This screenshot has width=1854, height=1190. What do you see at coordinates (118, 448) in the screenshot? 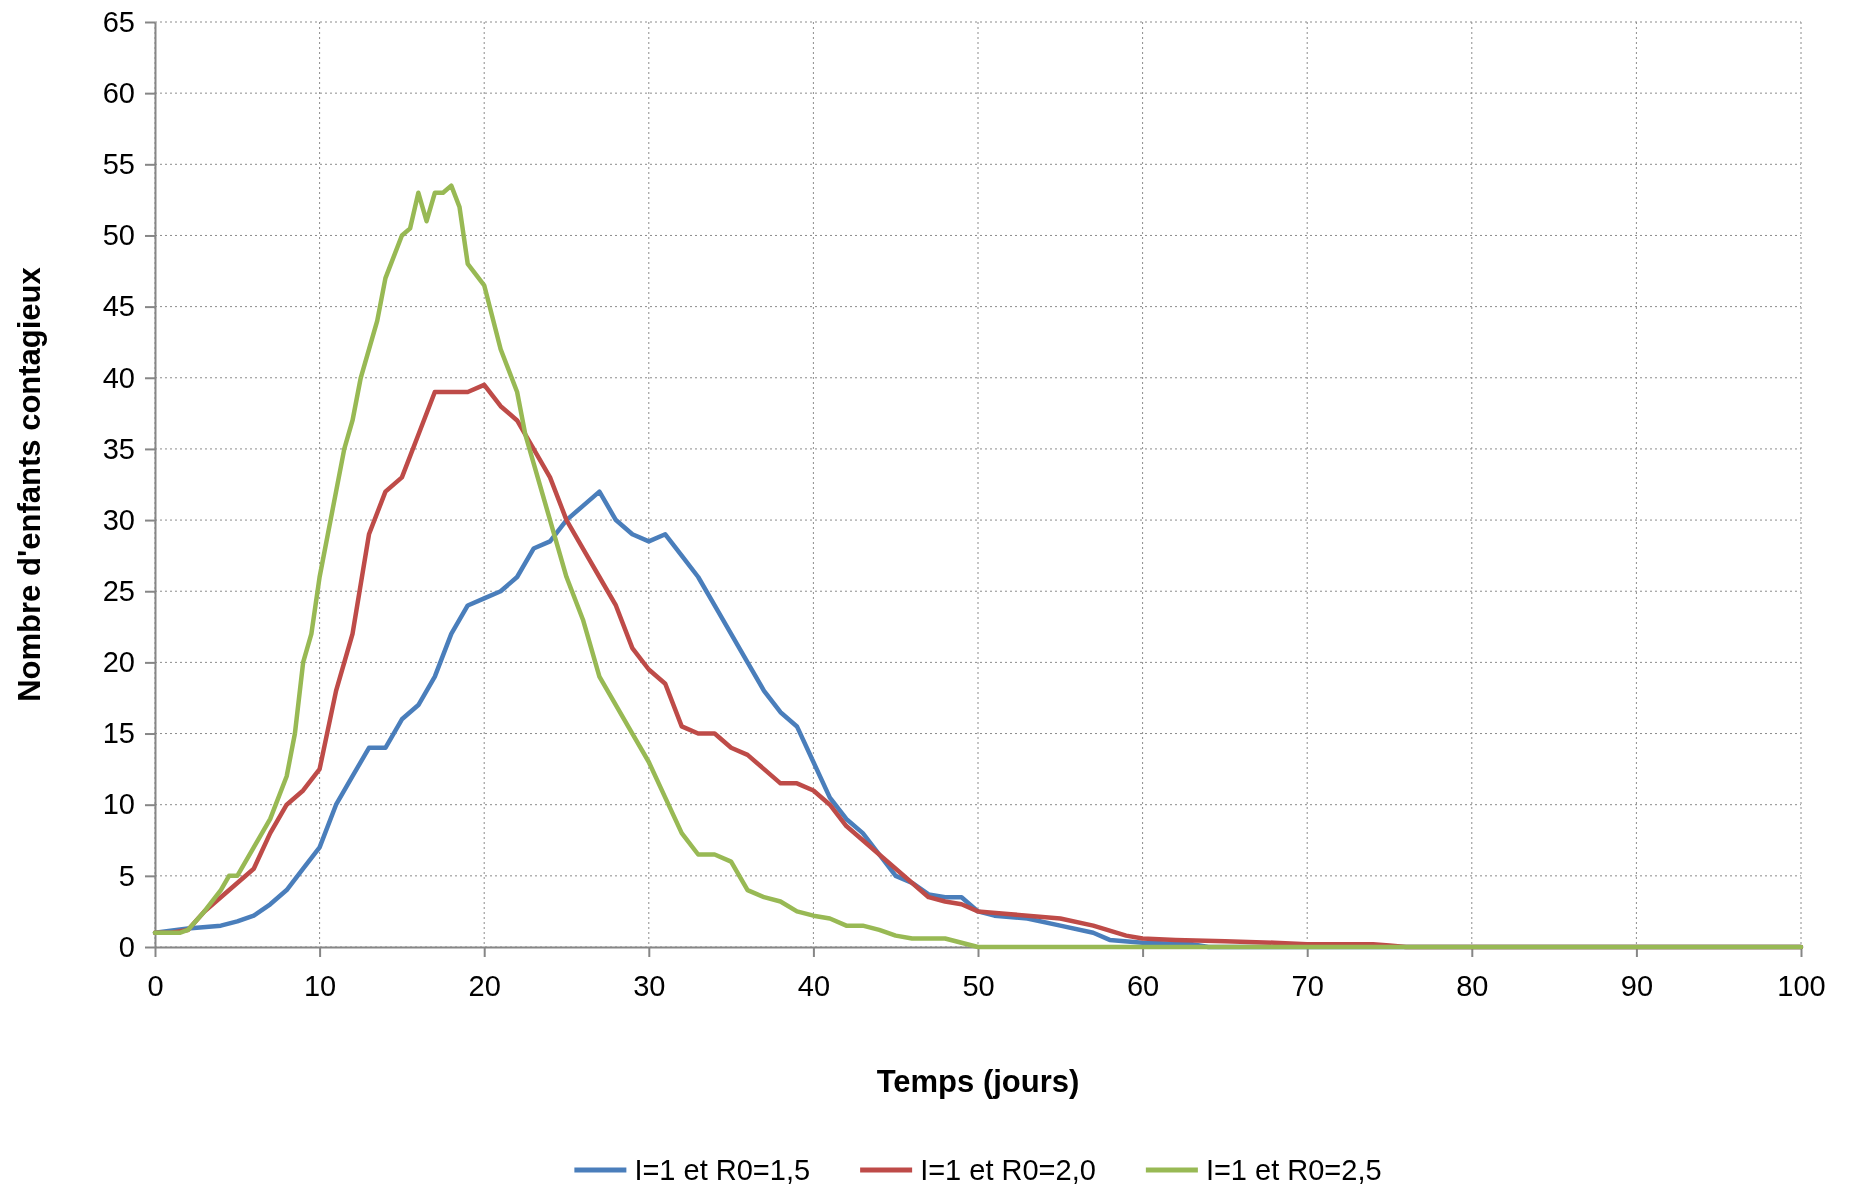
I see `y-tick-label: 35` at bounding box center [118, 448].